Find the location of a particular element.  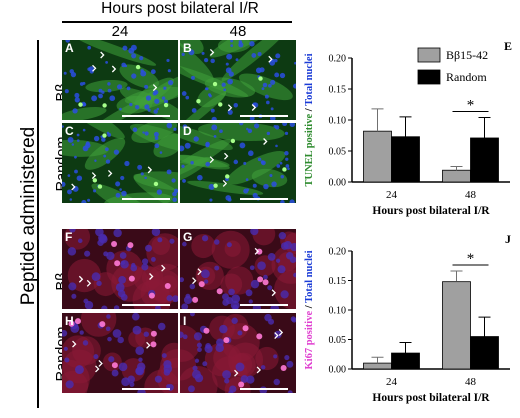

micrograph-panel-a: A is located at coordinates (120, 80).